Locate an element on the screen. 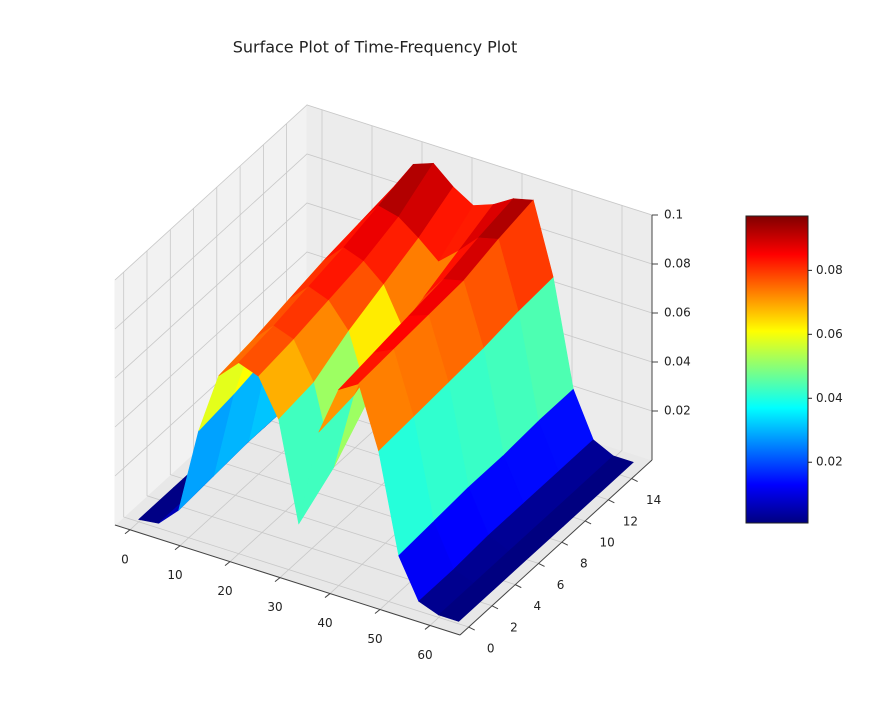 The height and width of the screenshot is (728, 894). x-tick-label: 30 is located at coordinates (274, 607).